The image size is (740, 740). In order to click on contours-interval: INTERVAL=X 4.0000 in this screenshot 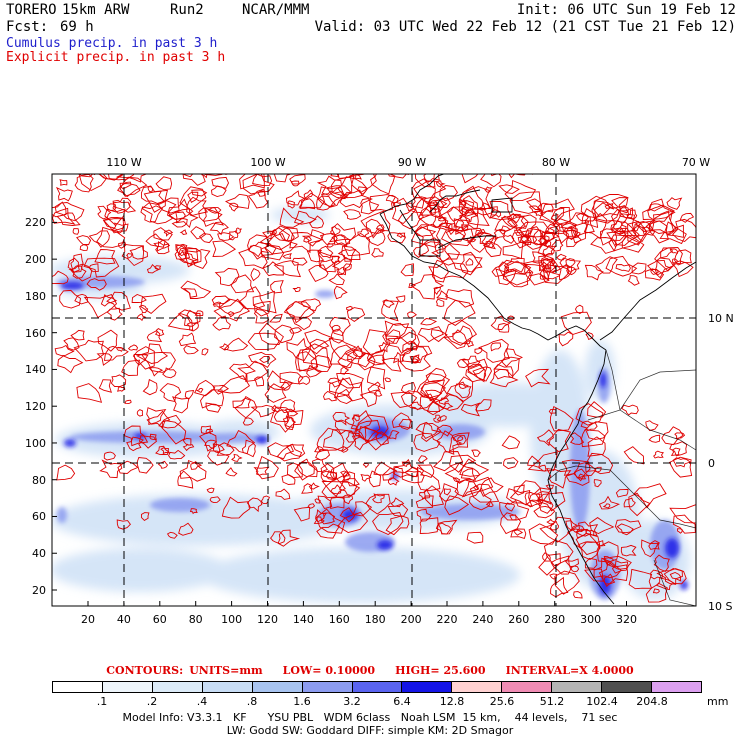, I will do `click(569, 670)`.